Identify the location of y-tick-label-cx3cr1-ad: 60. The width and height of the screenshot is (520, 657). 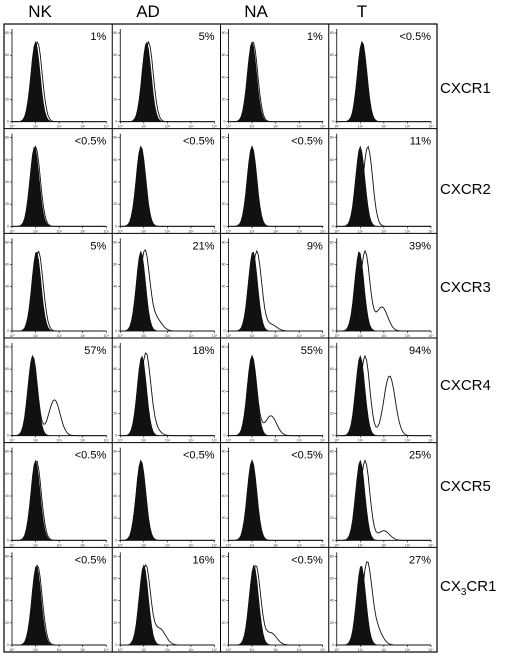
(115, 579).